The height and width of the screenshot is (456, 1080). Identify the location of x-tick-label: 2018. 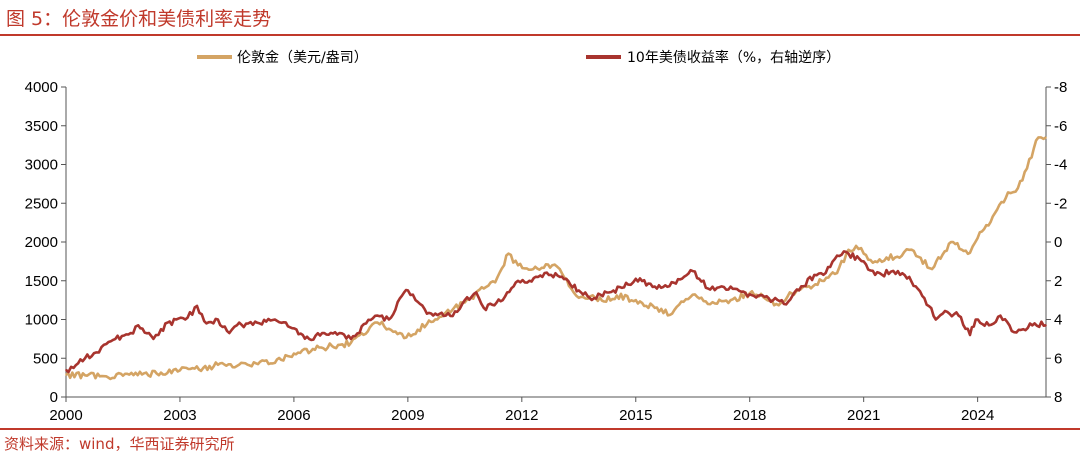
(749, 415).